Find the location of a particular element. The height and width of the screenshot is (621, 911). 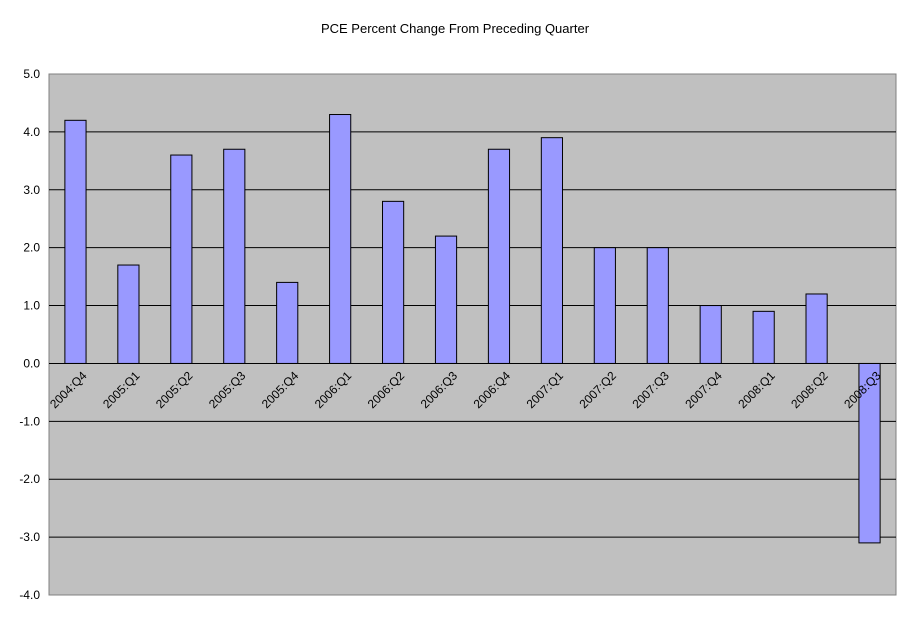

bar-2006-q1 is located at coordinates (340, 239).